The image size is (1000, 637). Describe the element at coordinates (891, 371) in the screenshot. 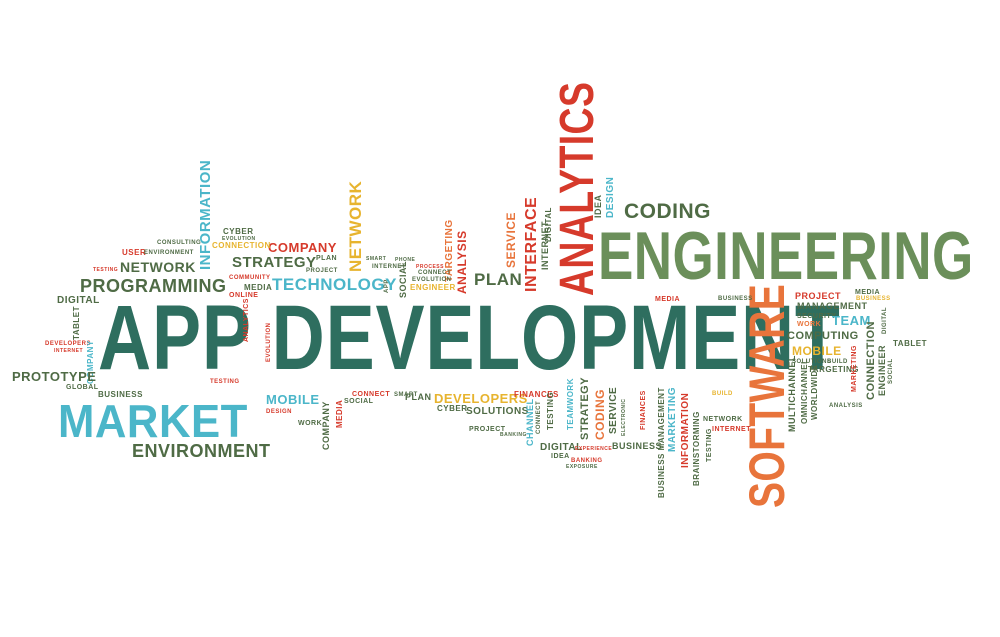

I see `word-social-right: SOCIAL` at that location.